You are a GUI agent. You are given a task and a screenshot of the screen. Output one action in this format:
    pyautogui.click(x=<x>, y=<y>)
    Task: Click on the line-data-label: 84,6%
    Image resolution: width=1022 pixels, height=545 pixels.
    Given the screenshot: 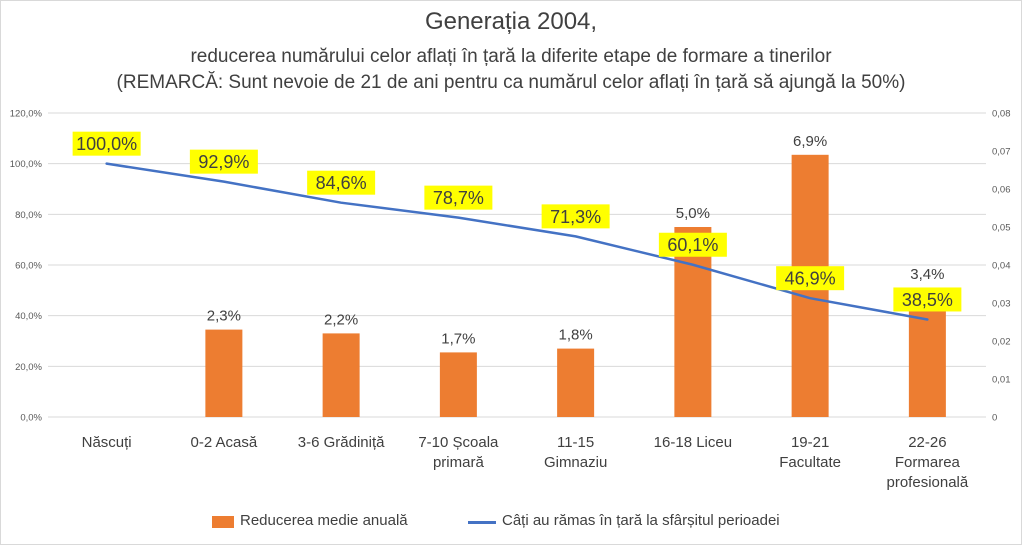 What is the action you would take?
    pyautogui.click(x=341, y=183)
    